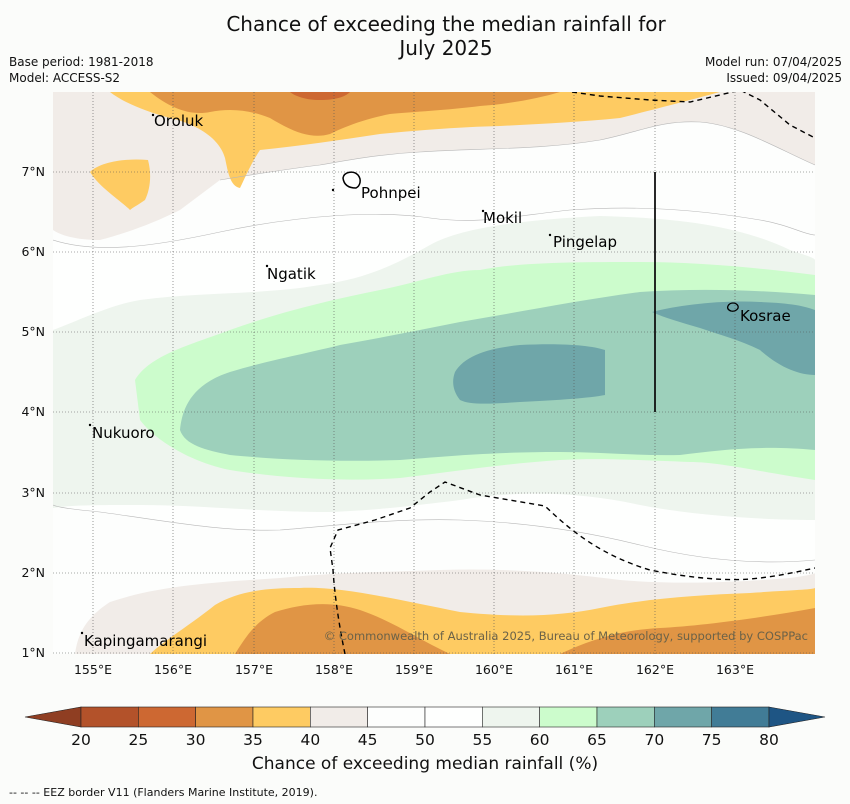  I want to click on kosrae-island, so click(732, 307).